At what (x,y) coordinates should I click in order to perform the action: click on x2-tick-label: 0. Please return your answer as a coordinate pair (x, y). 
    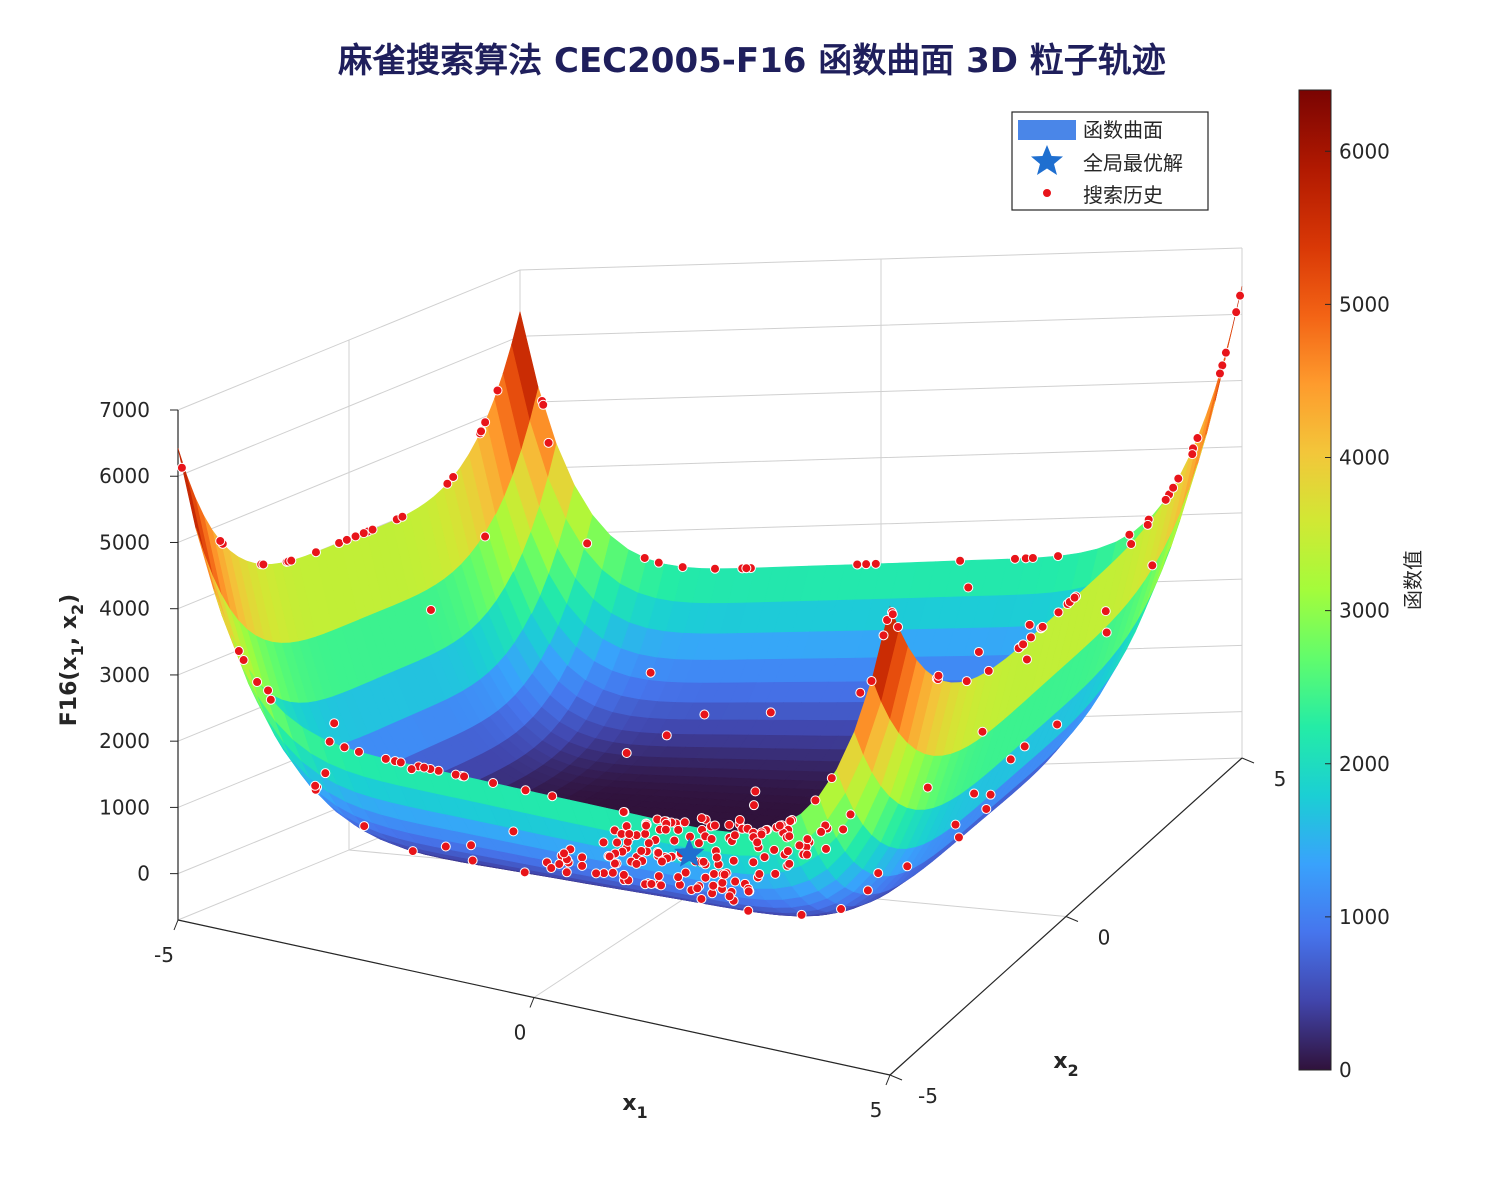
    Looking at the image, I should click on (1104, 938).